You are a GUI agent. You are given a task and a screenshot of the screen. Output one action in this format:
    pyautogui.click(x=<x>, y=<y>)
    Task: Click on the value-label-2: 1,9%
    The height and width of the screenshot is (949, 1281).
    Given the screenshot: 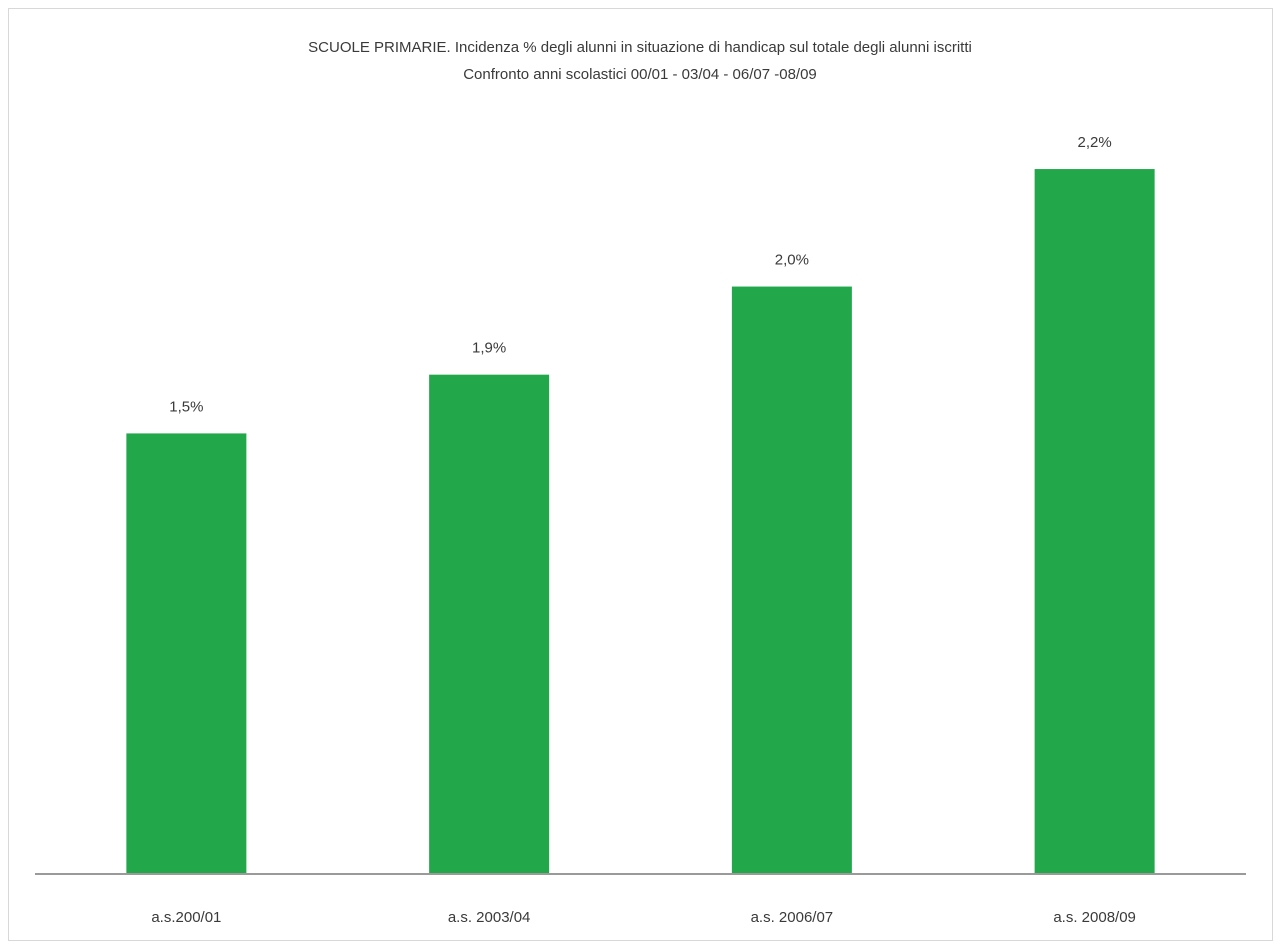 What is the action you would take?
    pyautogui.click(x=489, y=348)
    